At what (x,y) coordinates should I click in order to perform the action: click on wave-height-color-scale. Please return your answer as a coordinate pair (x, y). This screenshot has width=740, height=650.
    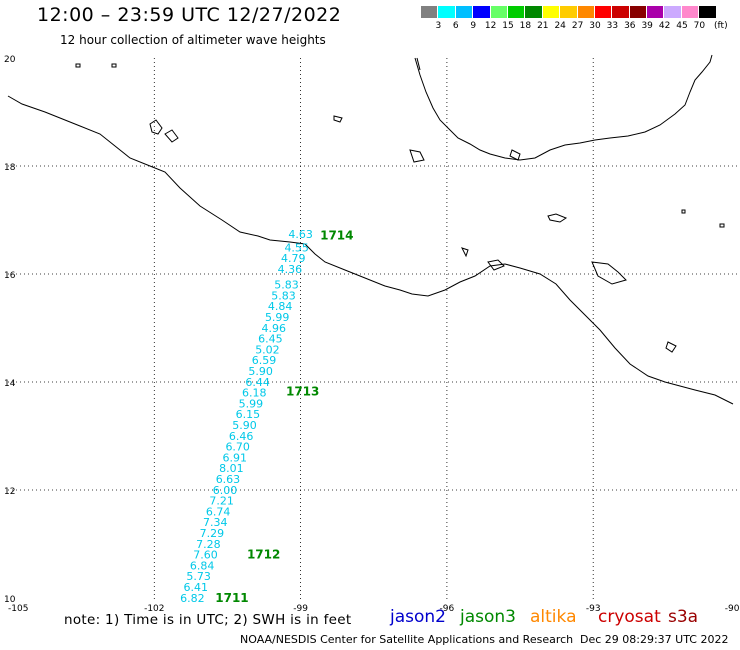
    Looking at the image, I should click on (569, 12).